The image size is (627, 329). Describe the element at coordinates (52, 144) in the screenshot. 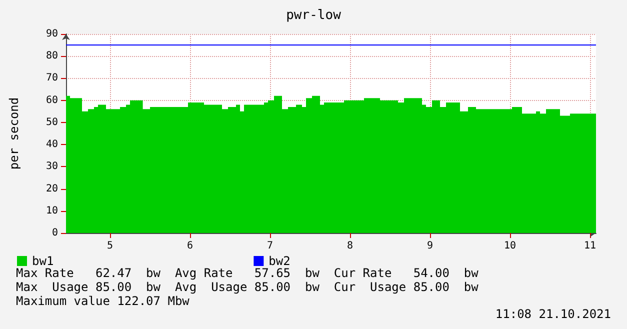

I see `y-tick-label: 40` at that location.